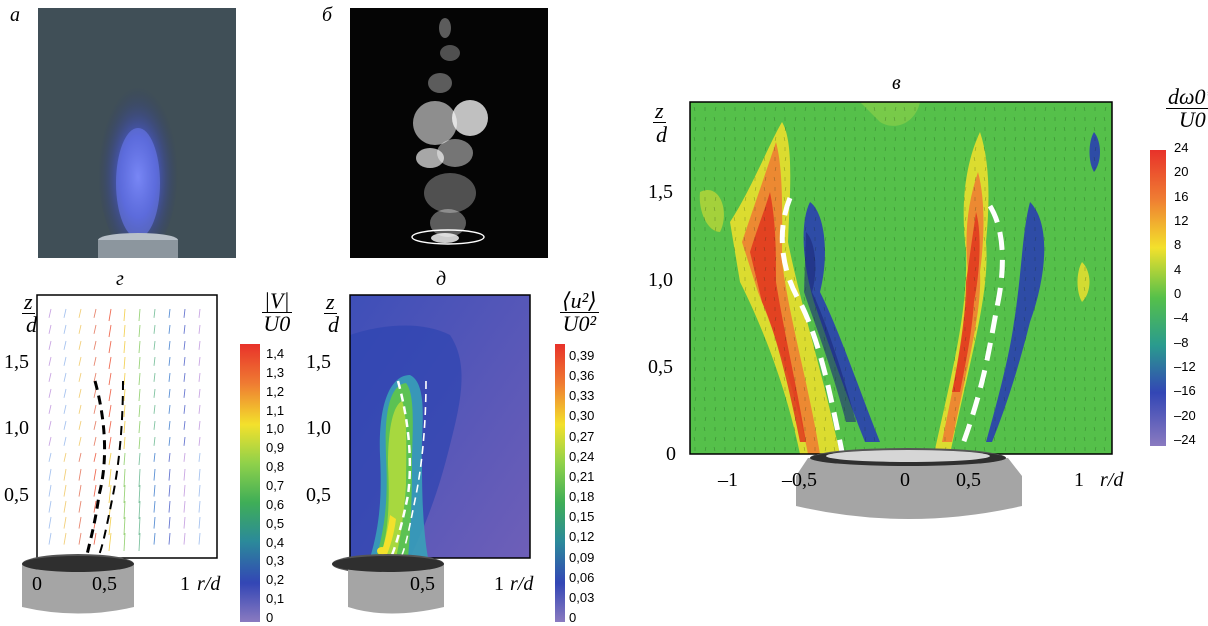 This screenshot has width=1208, height=626. What do you see at coordinates (277, 312) in the screenshot?
I see `panel-g-colorbar-title: |V| U0` at bounding box center [277, 312].